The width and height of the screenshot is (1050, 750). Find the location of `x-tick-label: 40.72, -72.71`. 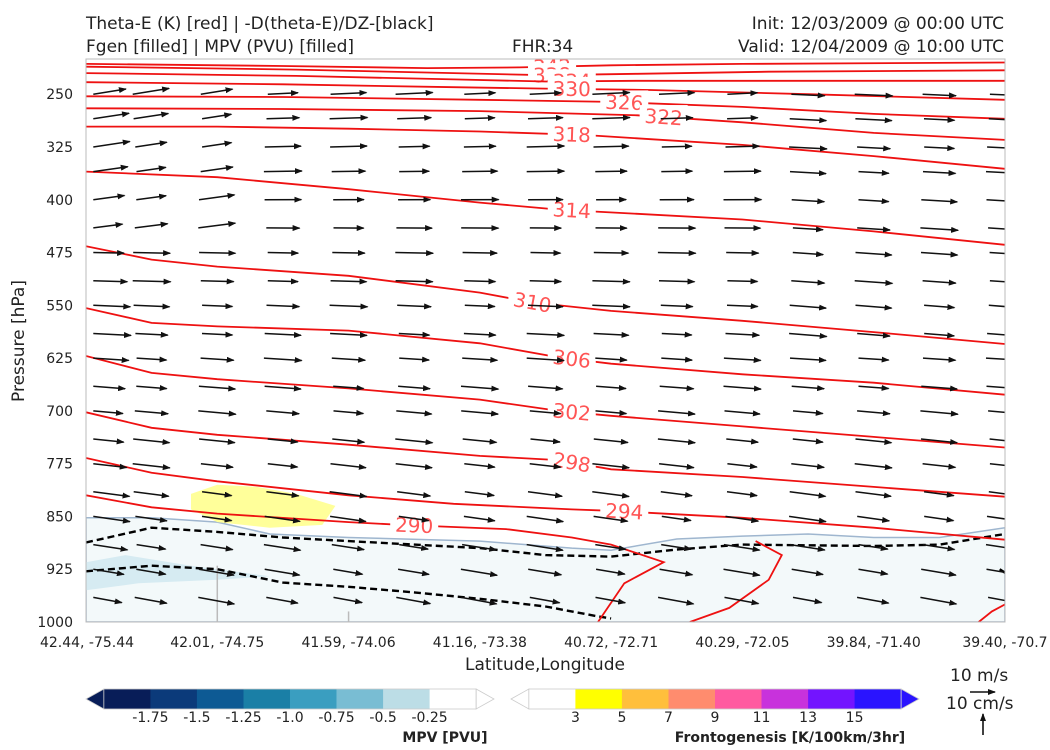

x-tick-label: 40.72, -72.71 is located at coordinates (611, 643).